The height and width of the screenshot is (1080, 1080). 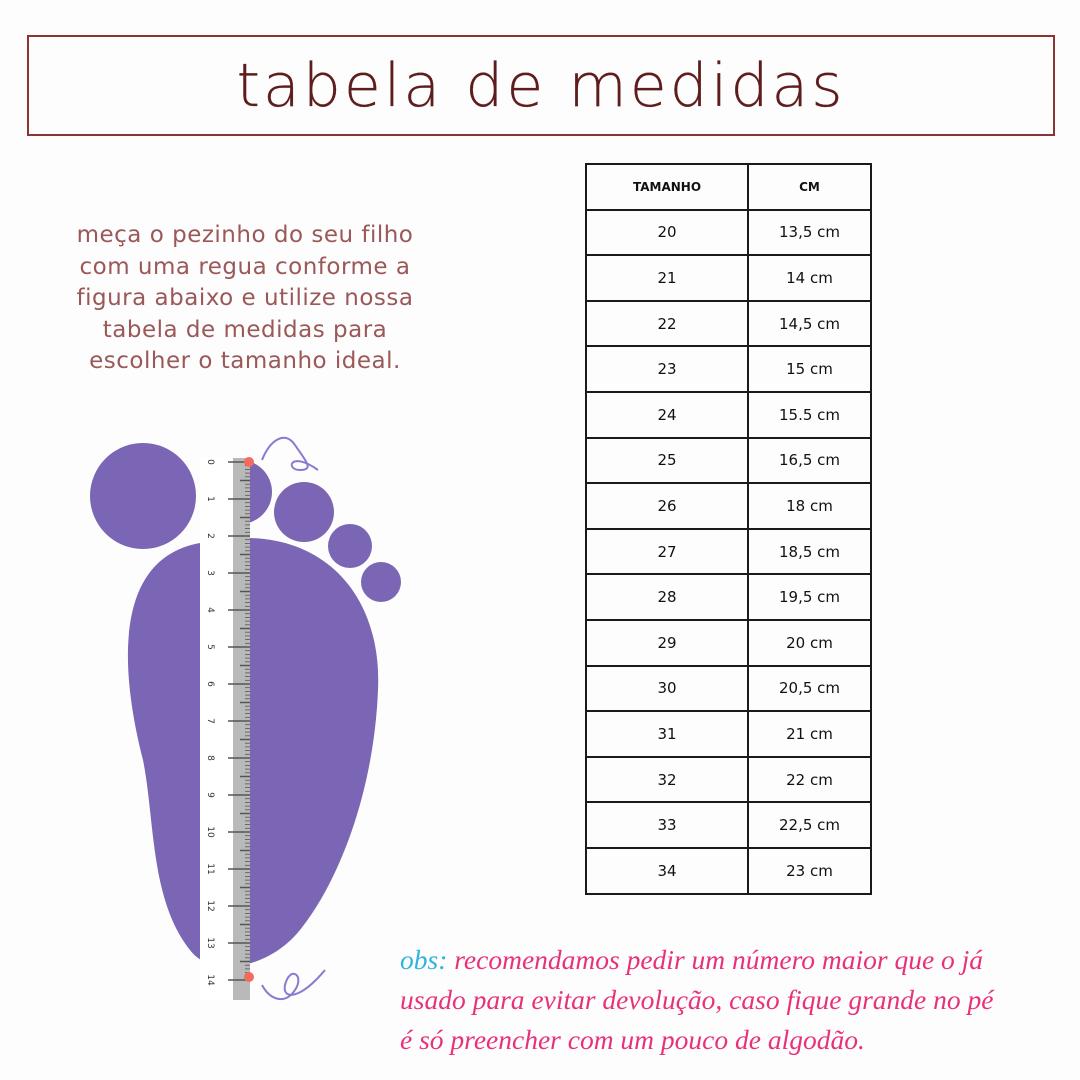 I want to click on cell-cm: 18 cm, so click(x=809, y=506).